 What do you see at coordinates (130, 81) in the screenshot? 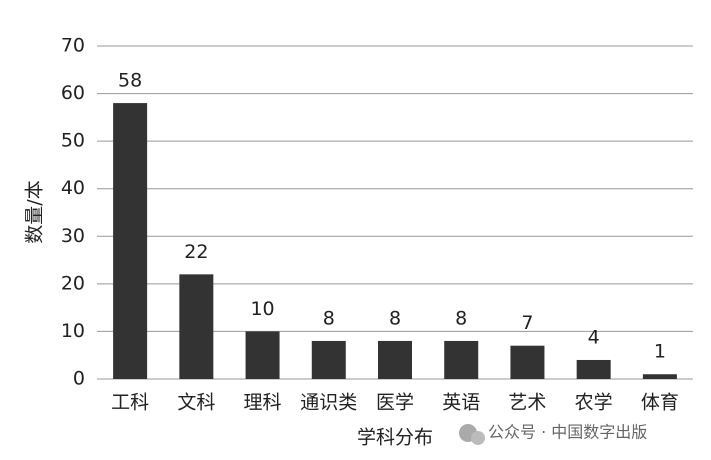
I see `data-label: 58` at bounding box center [130, 81].